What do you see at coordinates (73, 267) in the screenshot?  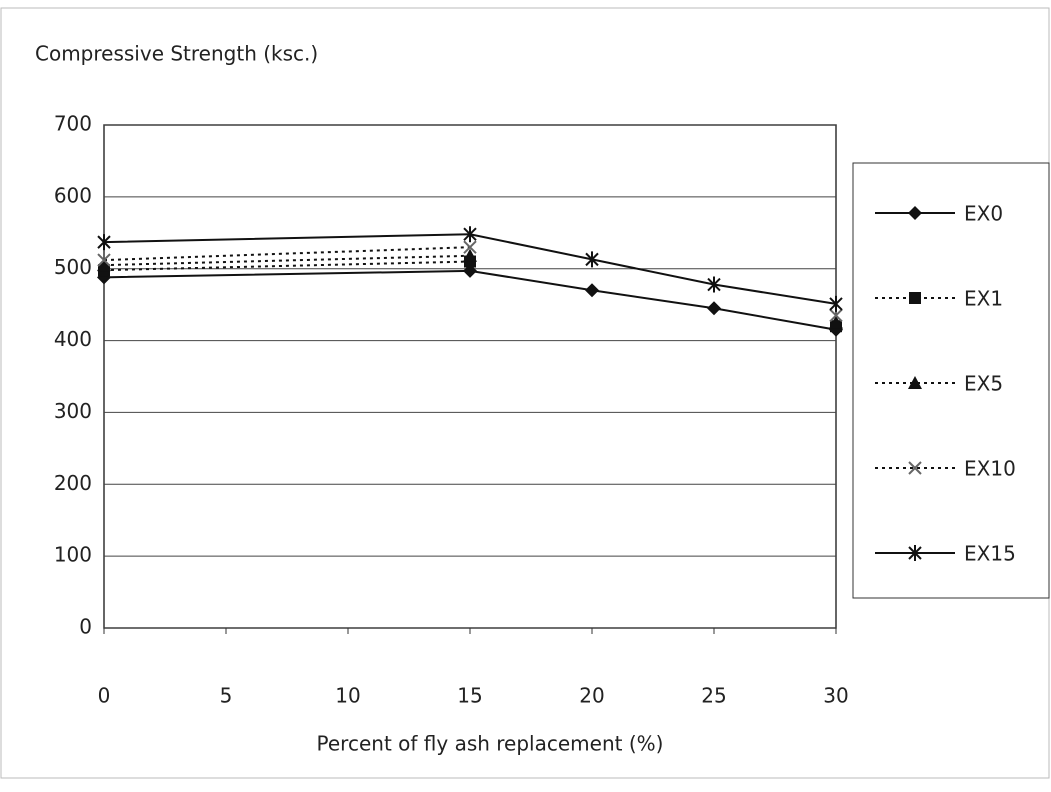 I see `y-tick-label: 500` at bounding box center [73, 267].